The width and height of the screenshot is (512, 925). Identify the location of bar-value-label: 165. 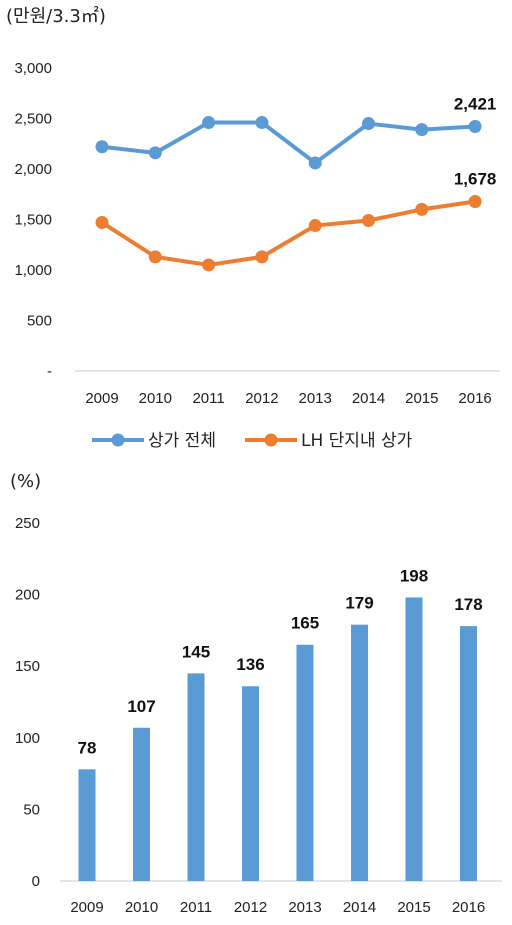
(305, 623).